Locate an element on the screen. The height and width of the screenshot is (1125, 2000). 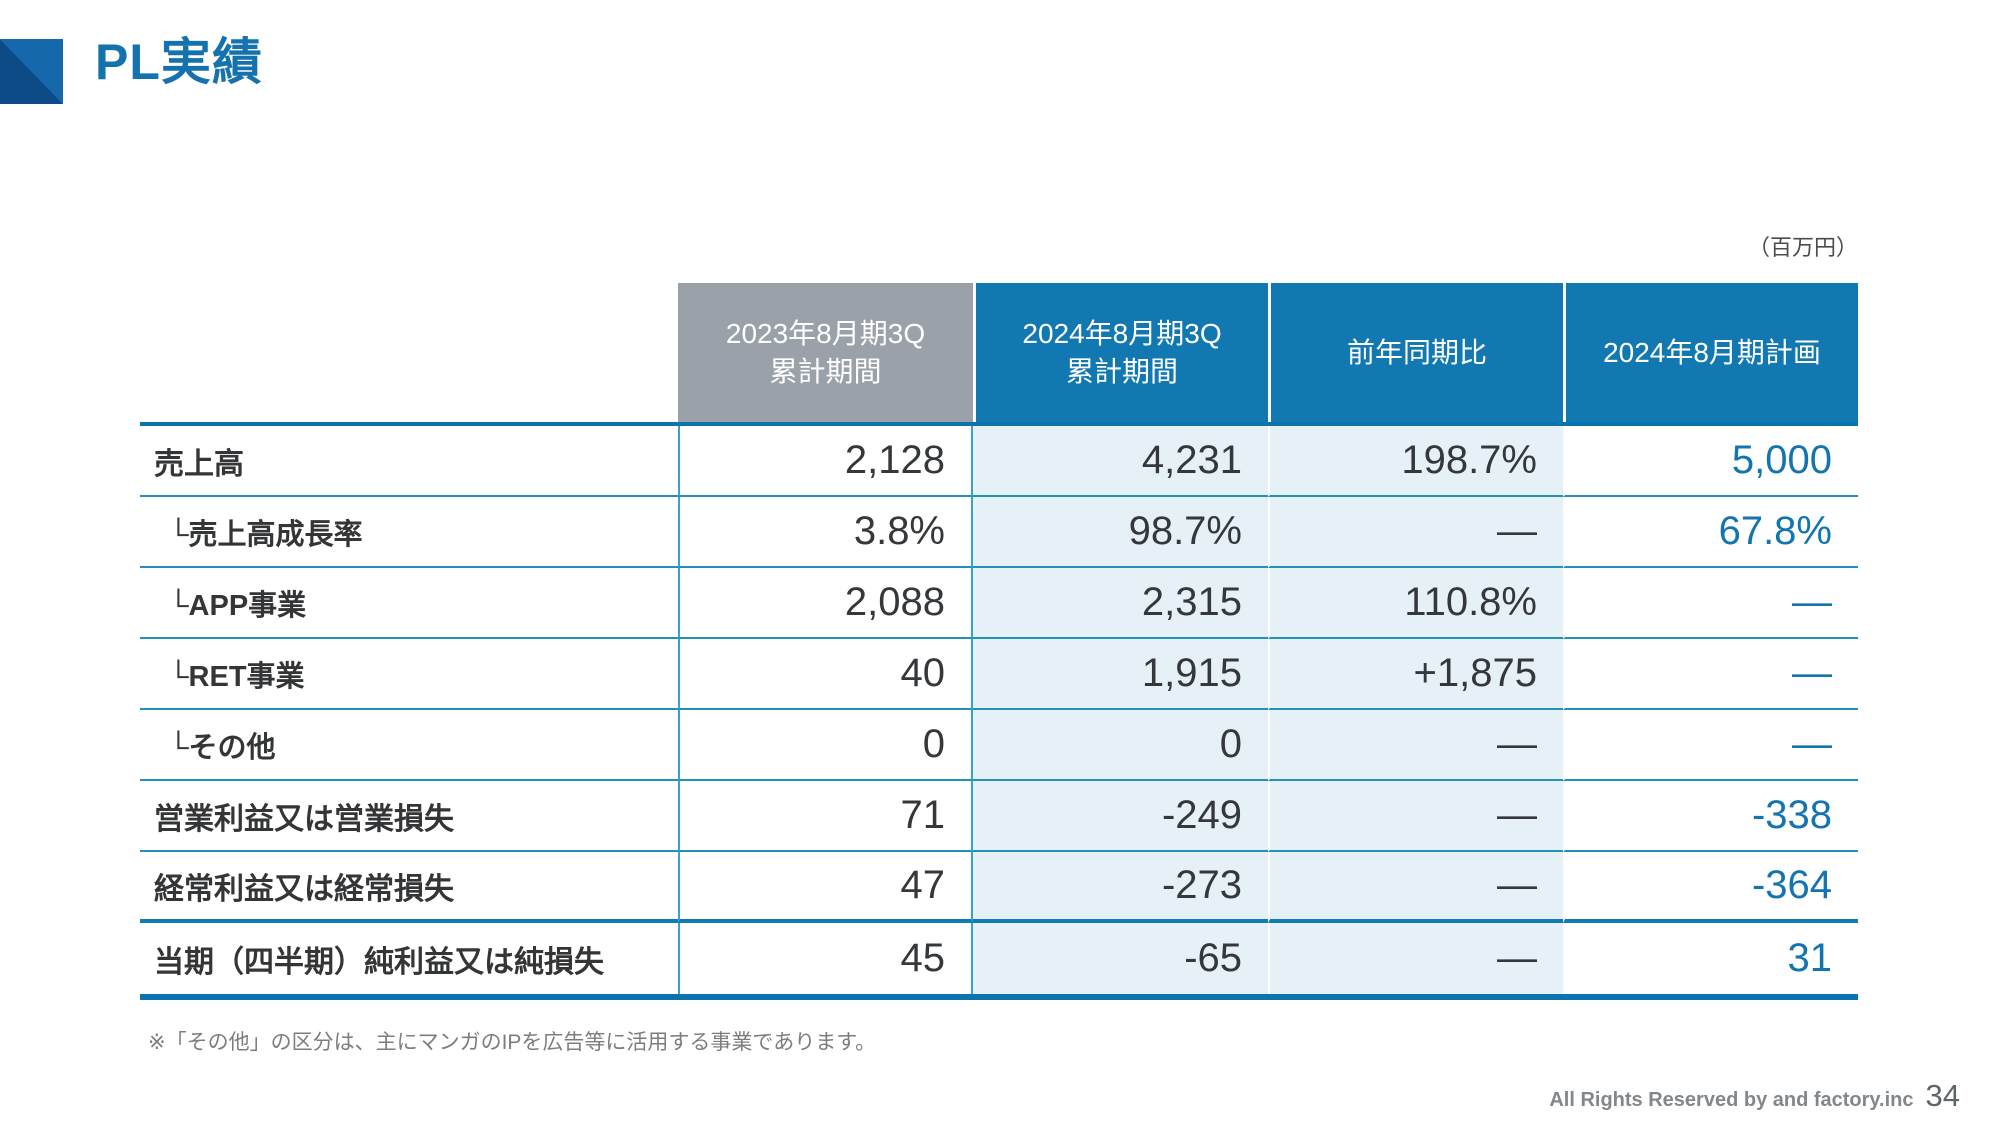
value-cell: 1,915 is located at coordinates (1120, 674).